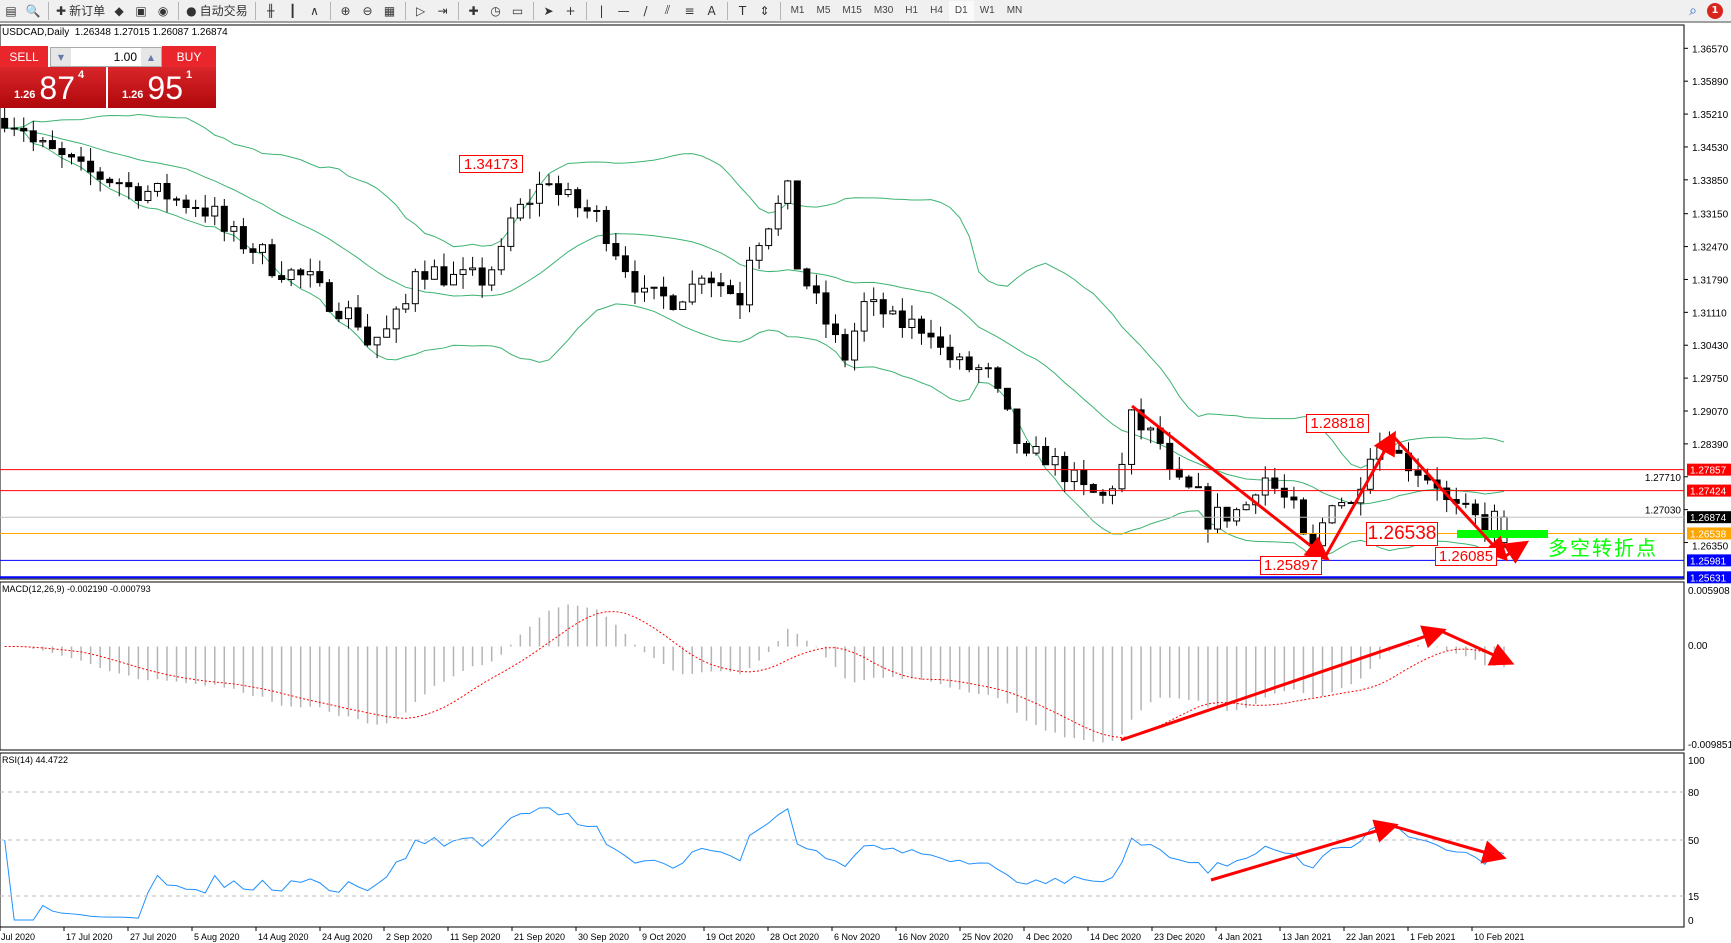 This screenshot has height=943, width=1731. I want to click on fibonacci-button: ≡, so click(690, 11).